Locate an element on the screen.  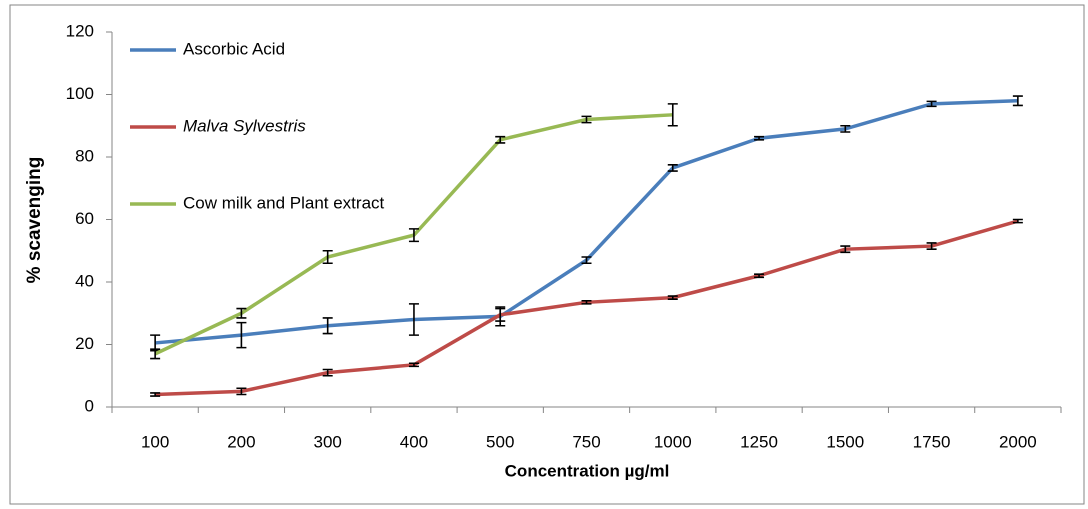
x-tick-label: 200 is located at coordinates (241, 441).